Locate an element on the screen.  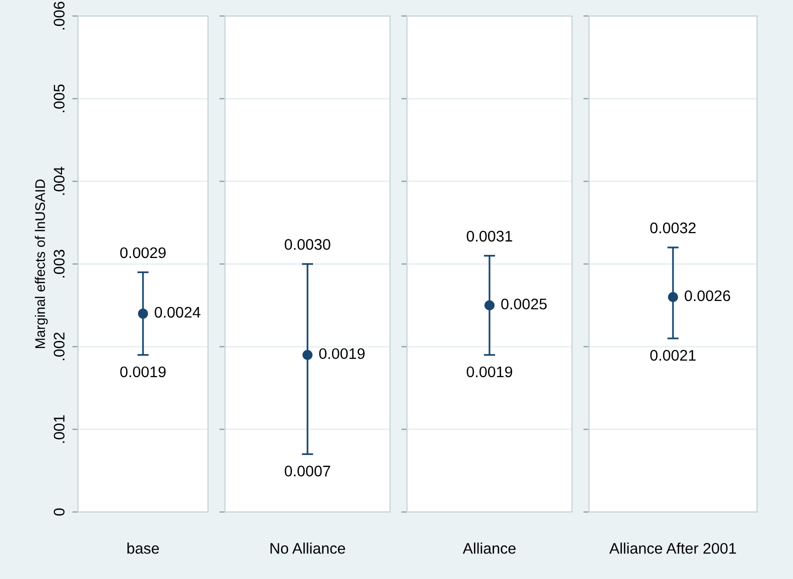
y-tick-label: .003 is located at coordinates (59, 264).